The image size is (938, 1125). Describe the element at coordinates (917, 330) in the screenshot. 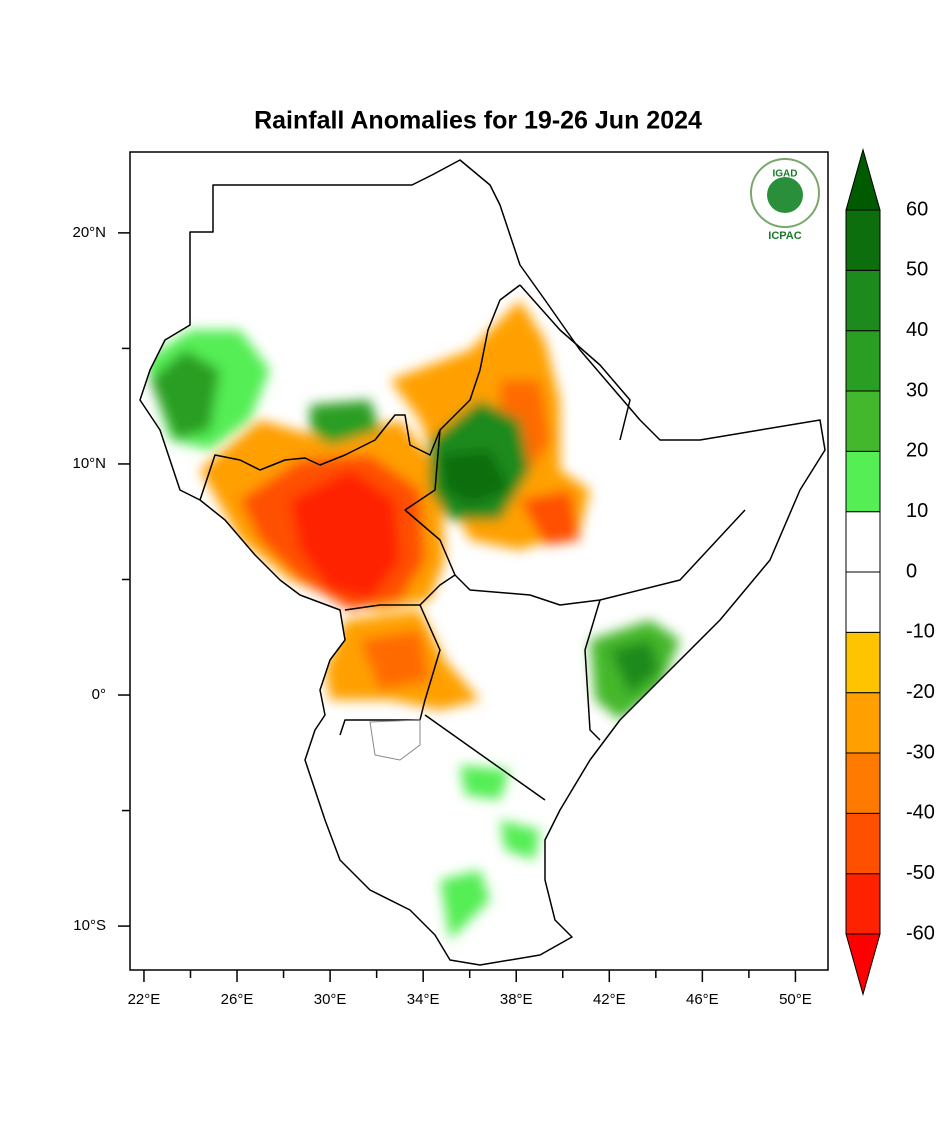

I see `colorbar-label: 40` at that location.